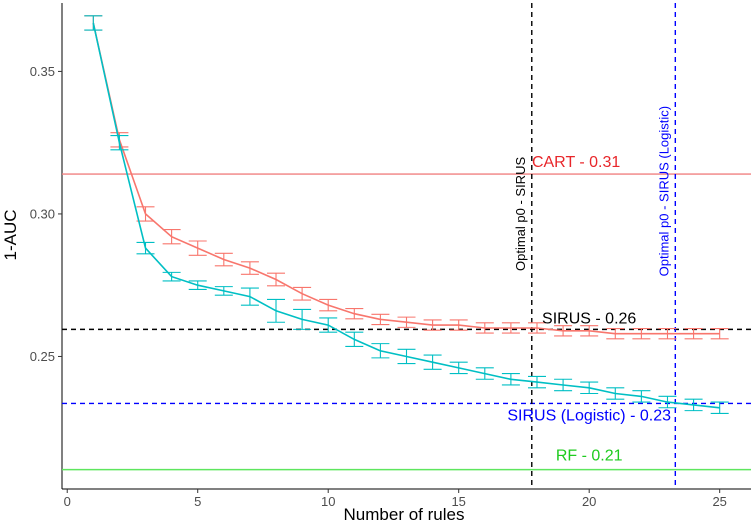 The image size is (751, 527). Describe the element at coordinates (328, 501) in the screenshot. I see `x-tick-label: 10` at that location.